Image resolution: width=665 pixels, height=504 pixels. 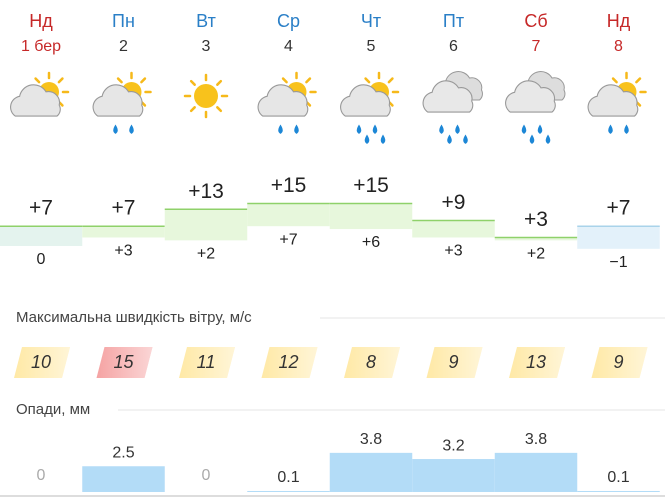 What do you see at coordinates (206, 191) in the screenshot?
I see `temp-max: +13` at bounding box center [206, 191].